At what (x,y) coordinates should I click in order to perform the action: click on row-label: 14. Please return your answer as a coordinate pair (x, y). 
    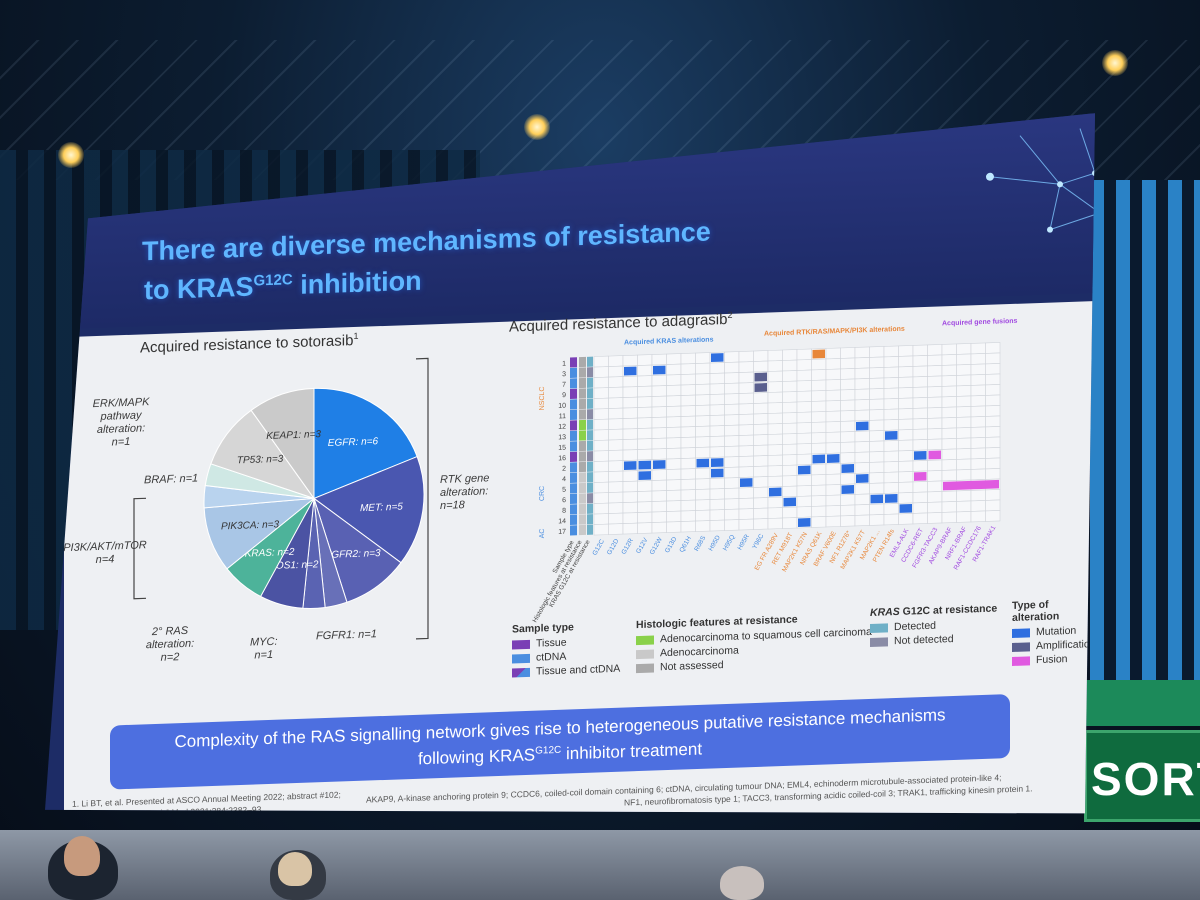
    Looking at the image, I should click on (562, 521).